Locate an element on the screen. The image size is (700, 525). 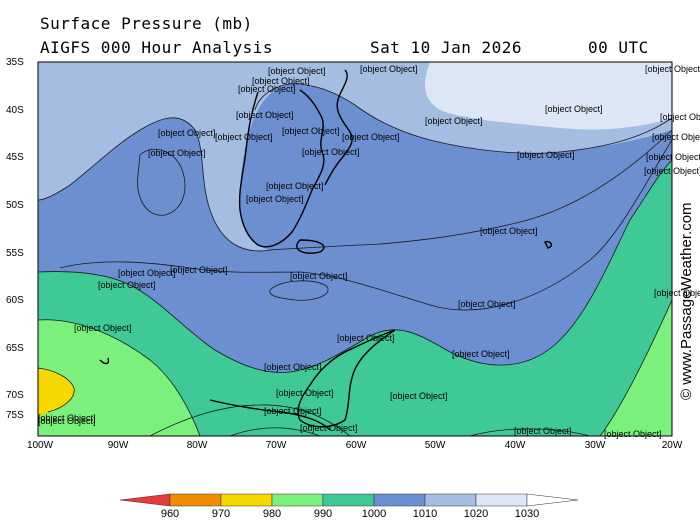
lat-label: 50S is located at coordinates (15, 205).